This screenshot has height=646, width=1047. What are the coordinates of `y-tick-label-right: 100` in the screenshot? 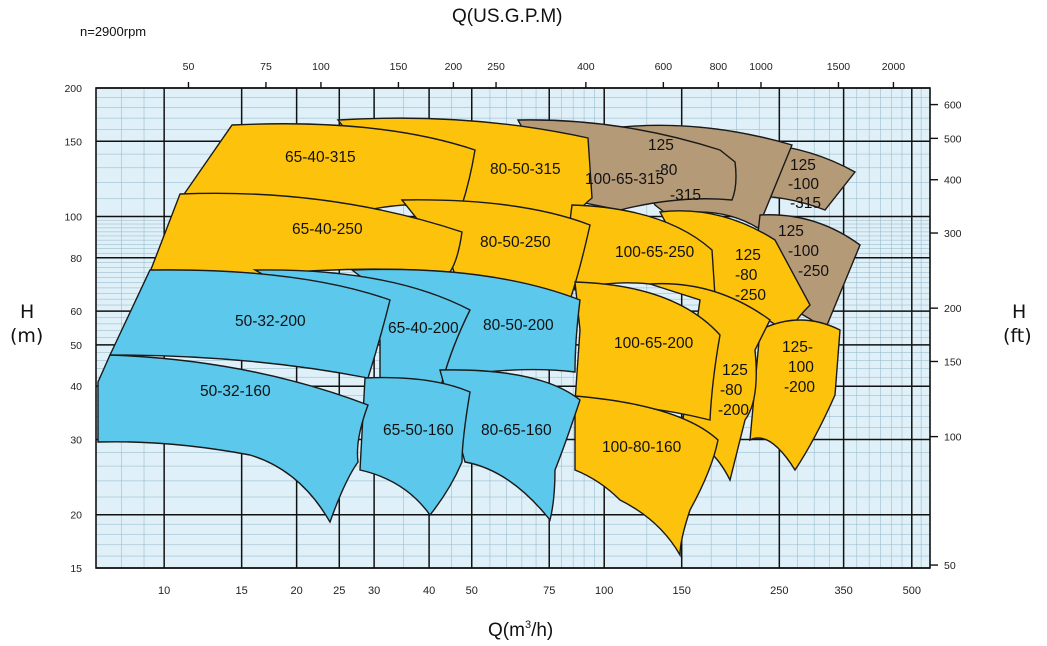 It's located at (953, 438).